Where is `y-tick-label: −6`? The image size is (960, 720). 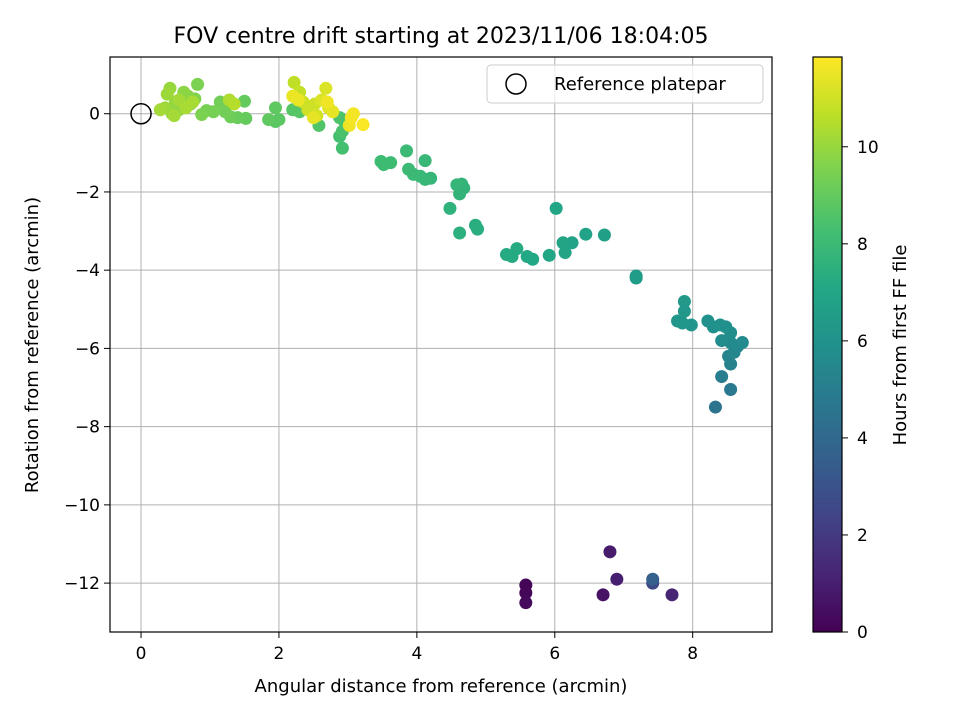 y-tick-label: −6 is located at coordinates (87, 349).